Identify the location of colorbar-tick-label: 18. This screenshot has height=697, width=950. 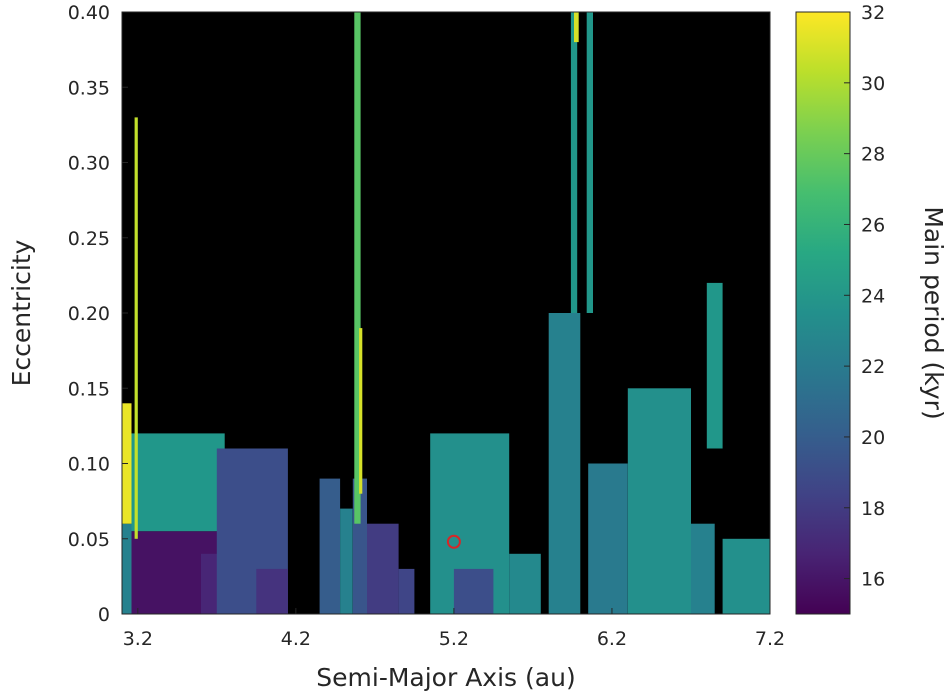
(873, 509).